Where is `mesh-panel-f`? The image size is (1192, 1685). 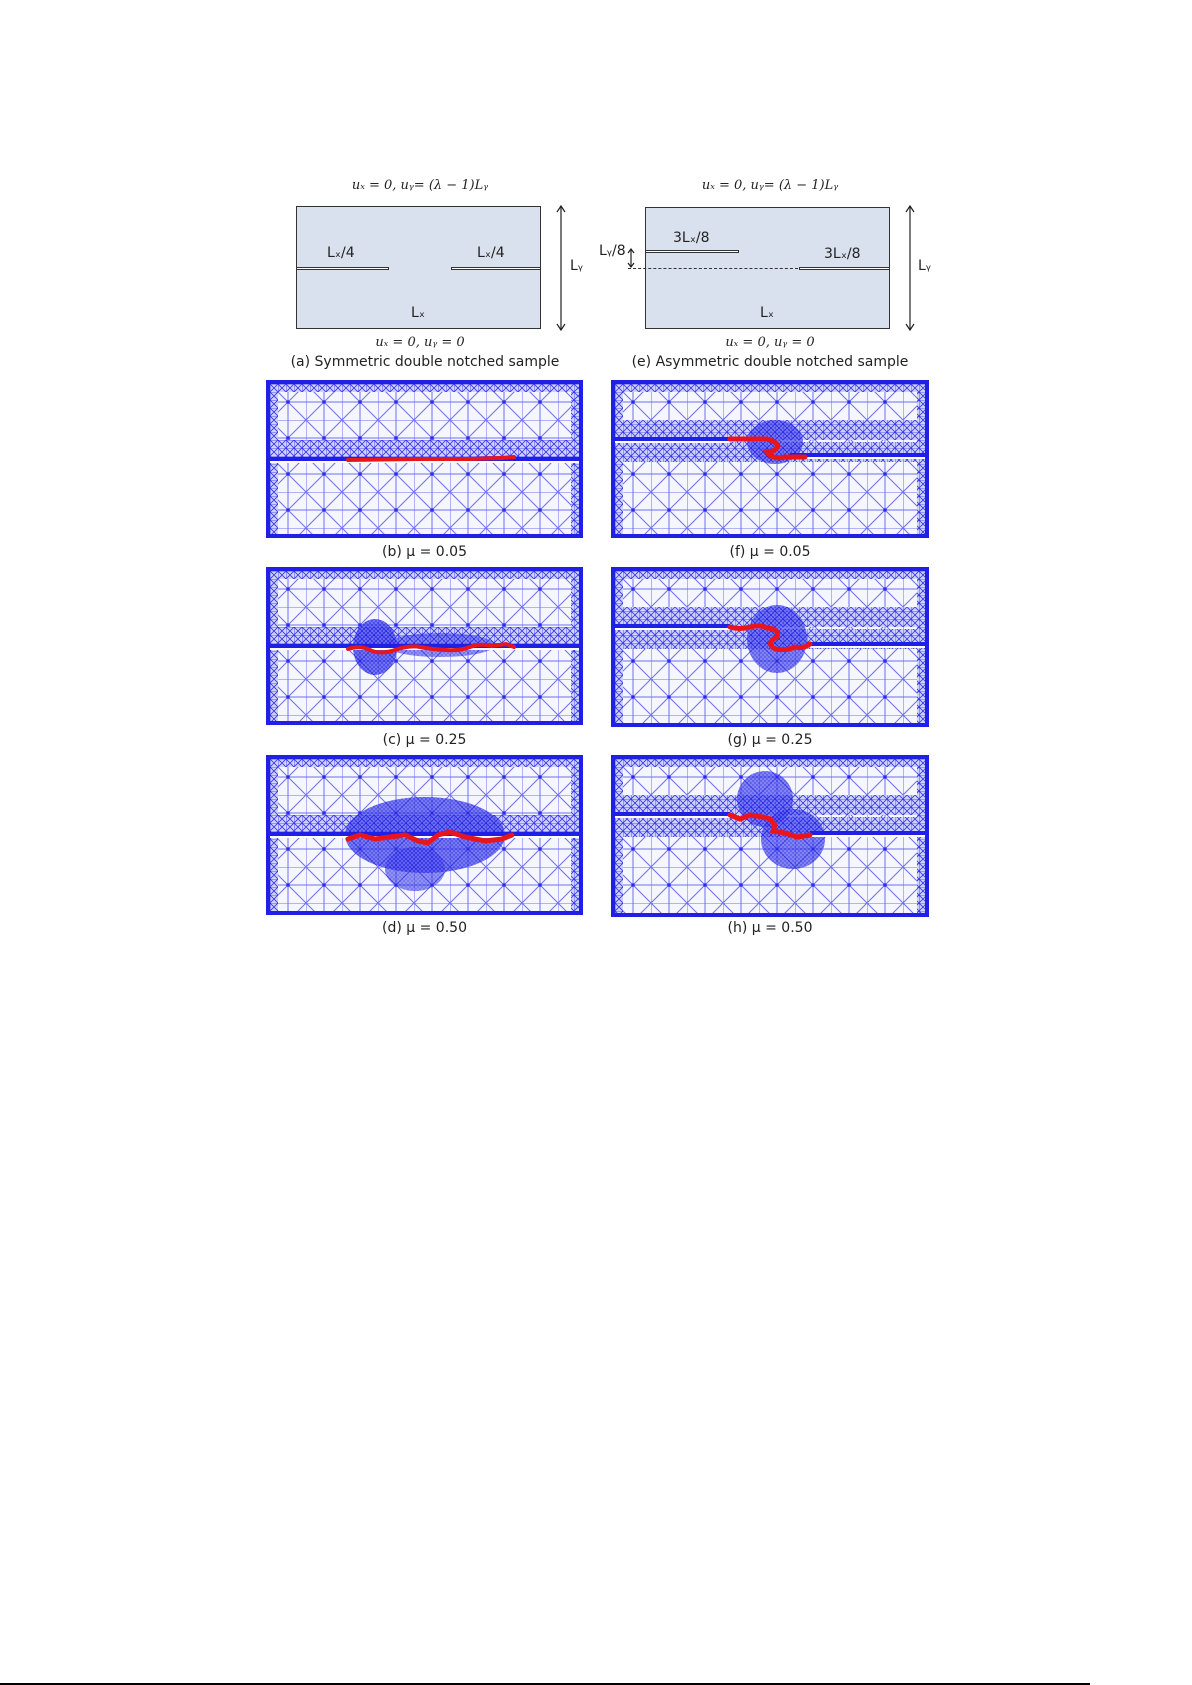 mesh-panel-f is located at coordinates (770, 459).